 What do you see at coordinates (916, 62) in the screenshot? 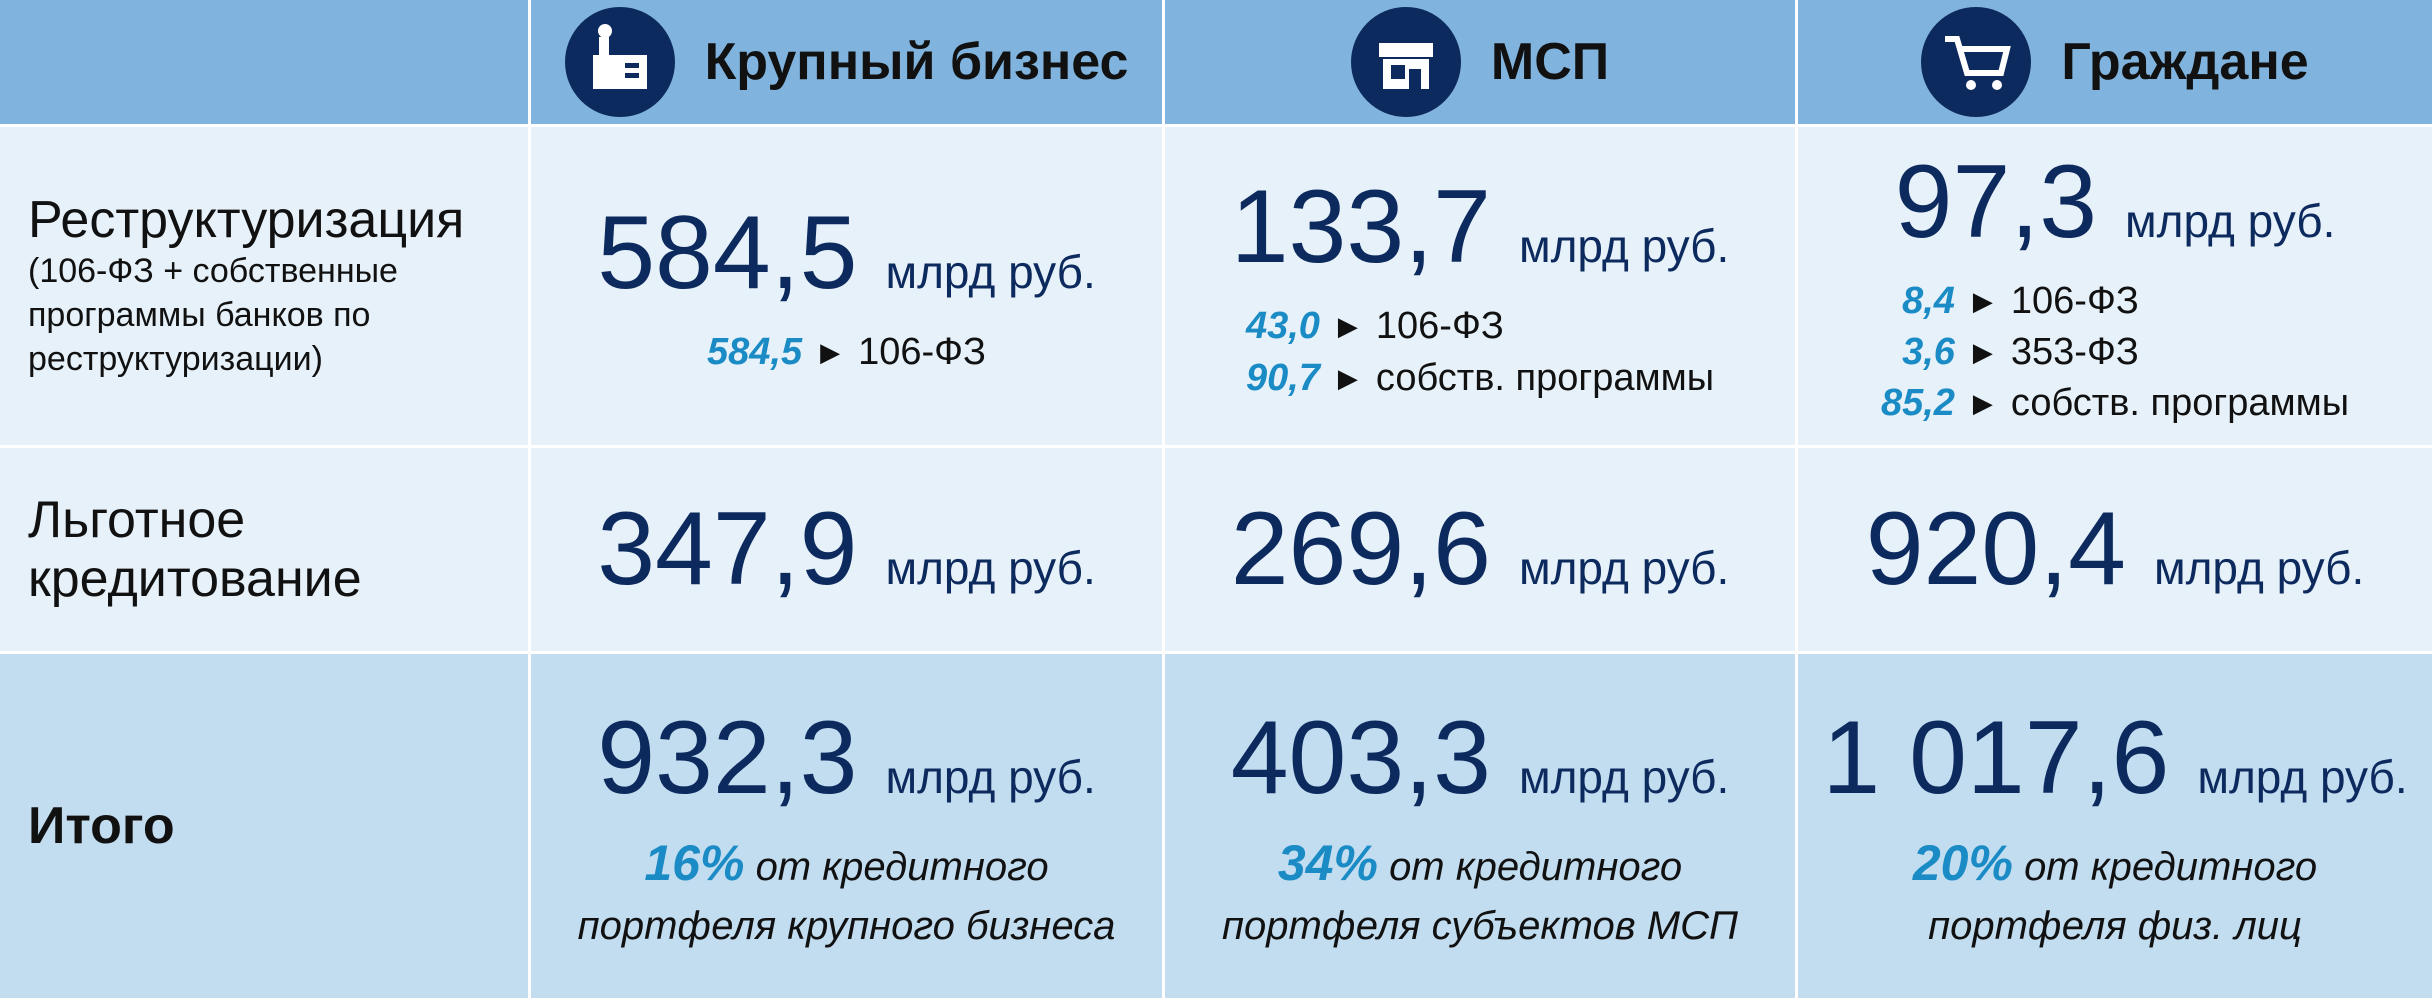
I see `column-title: Крупный бизнес` at bounding box center [916, 62].